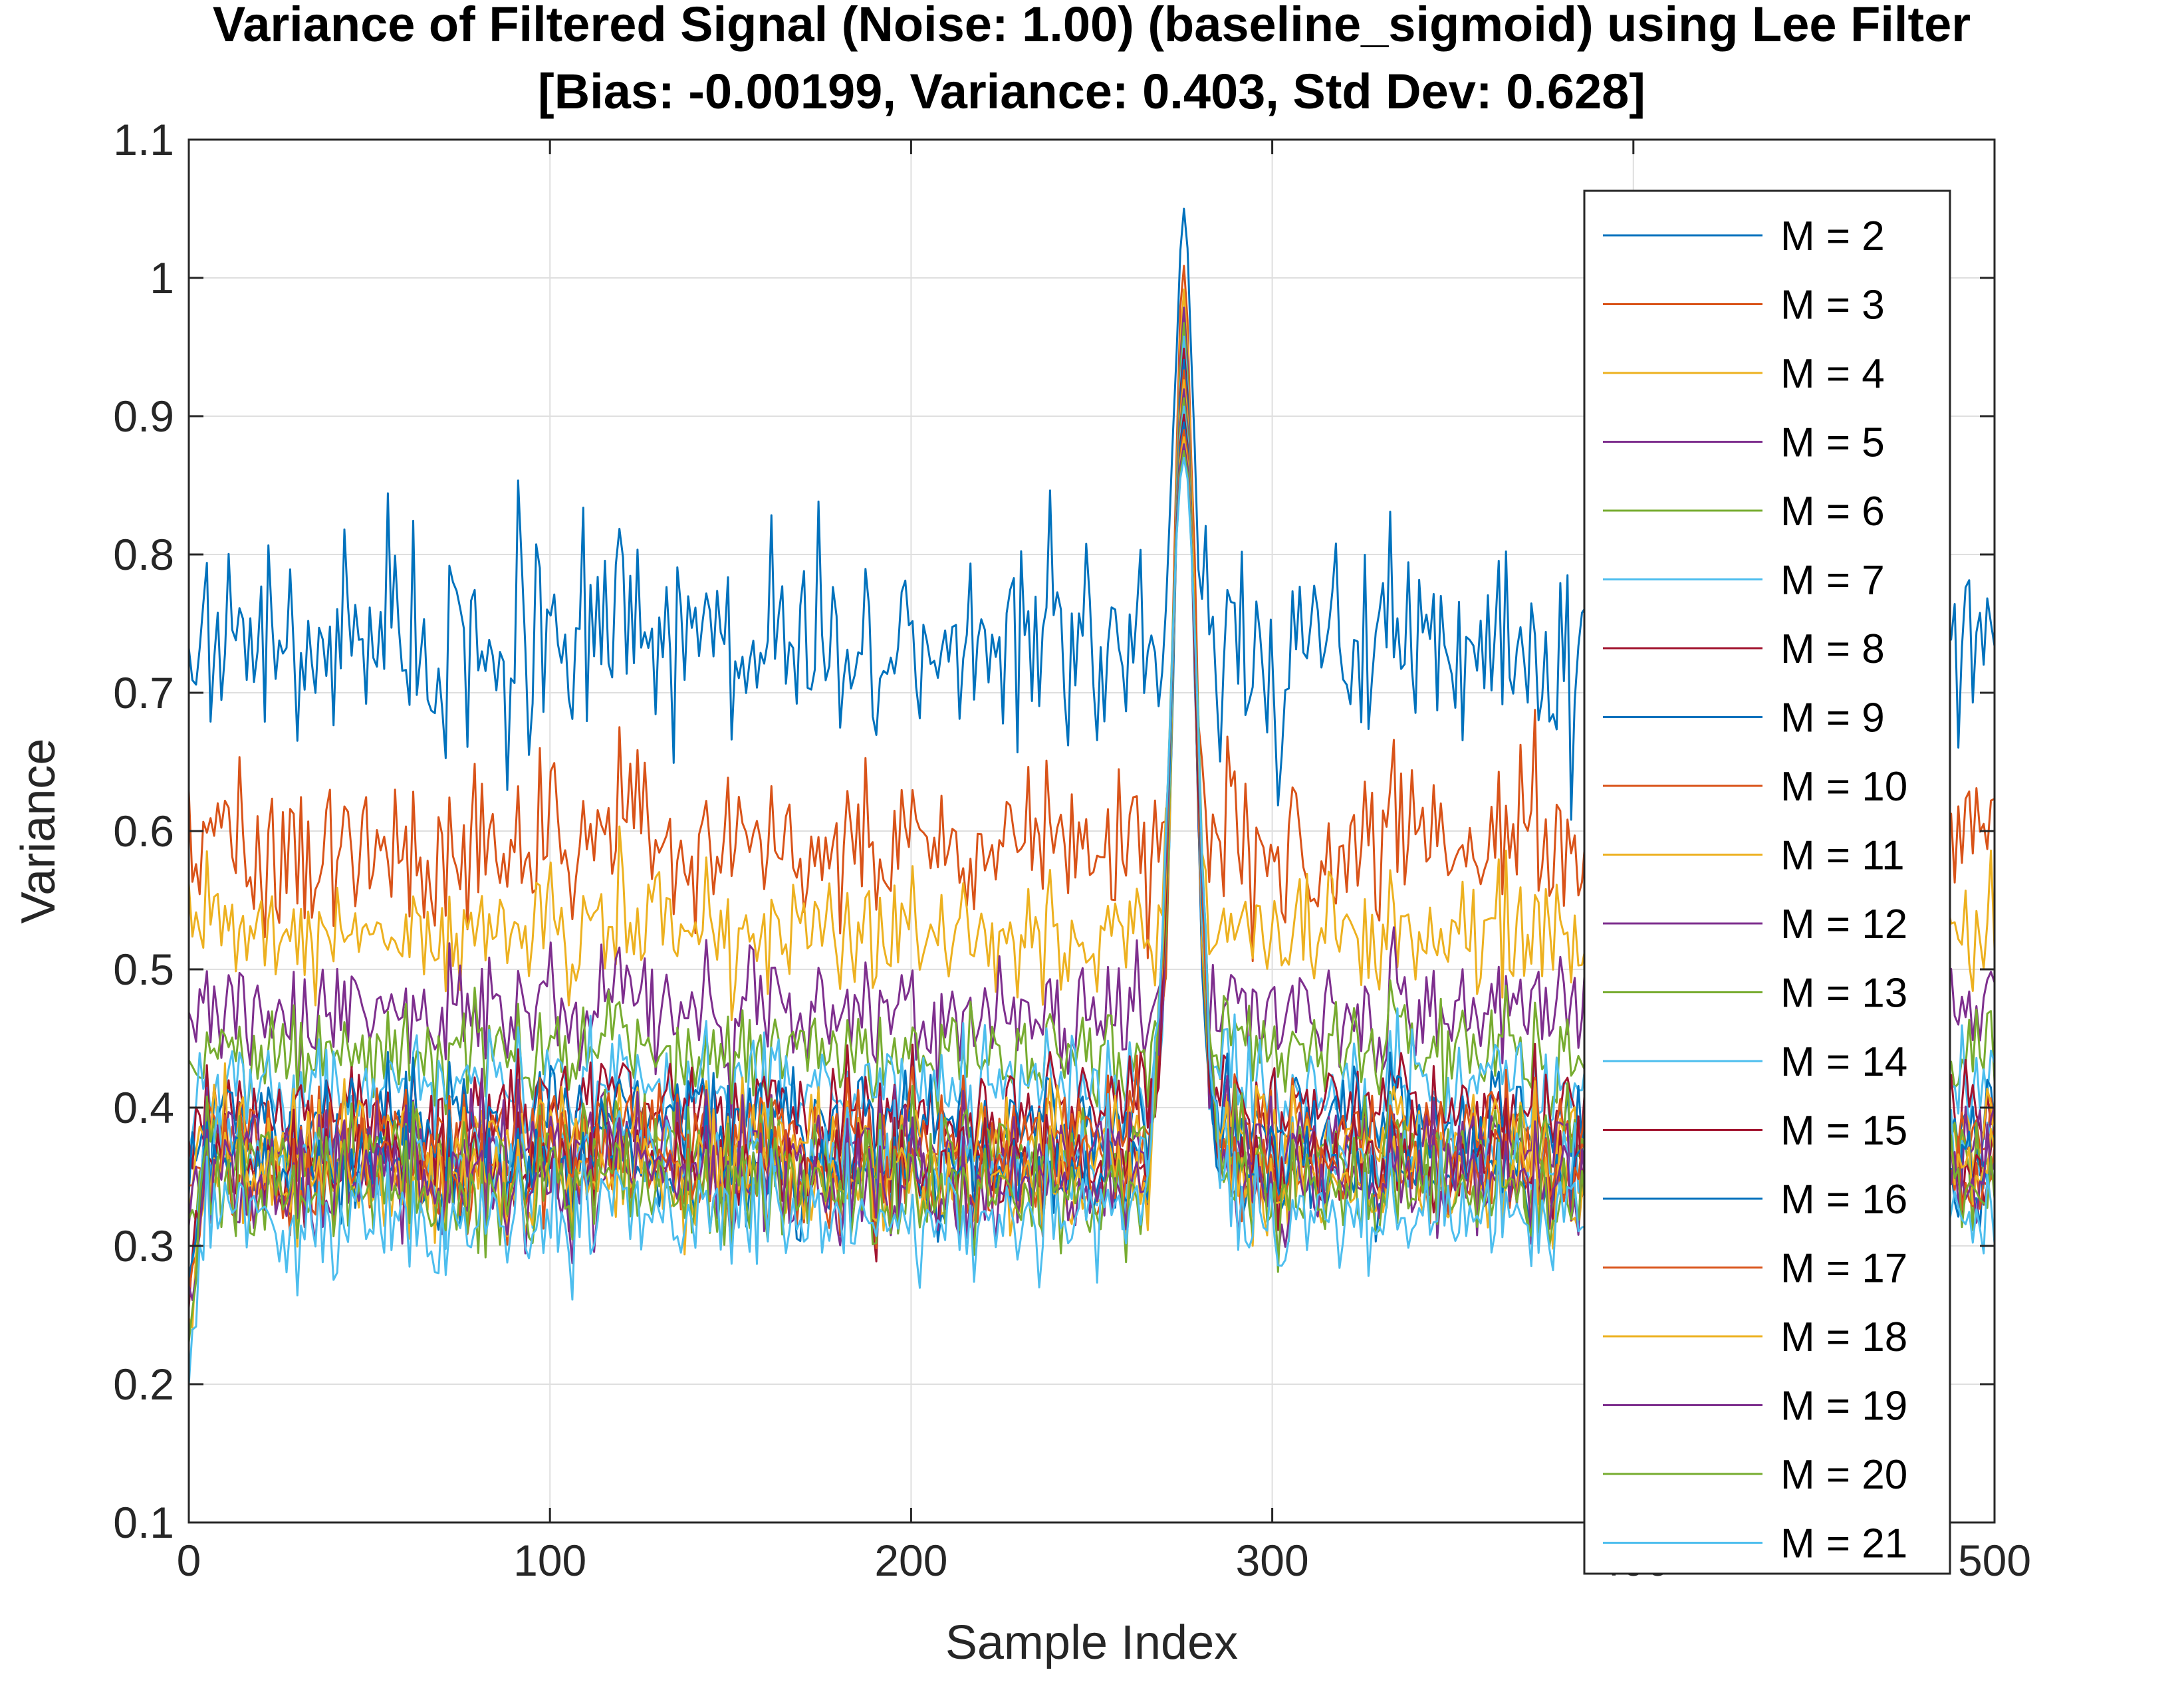  What do you see at coordinates (910, 1560) in the screenshot?
I see `x-tick-label: 200` at bounding box center [910, 1560].